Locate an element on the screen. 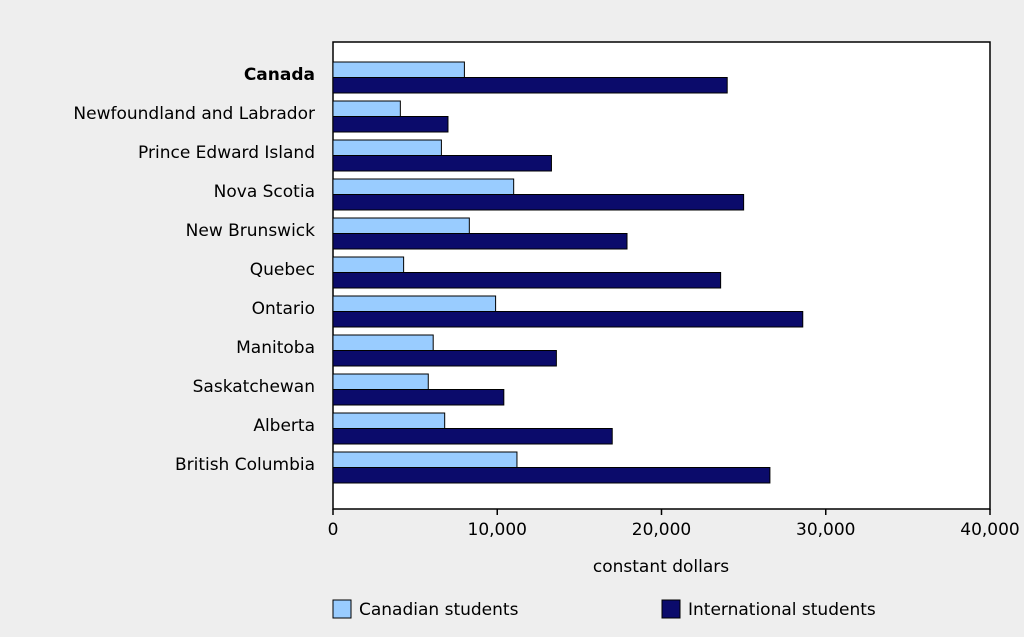 This screenshot has width=1024, height=637. y-tick-label: Manitoba is located at coordinates (275, 348).